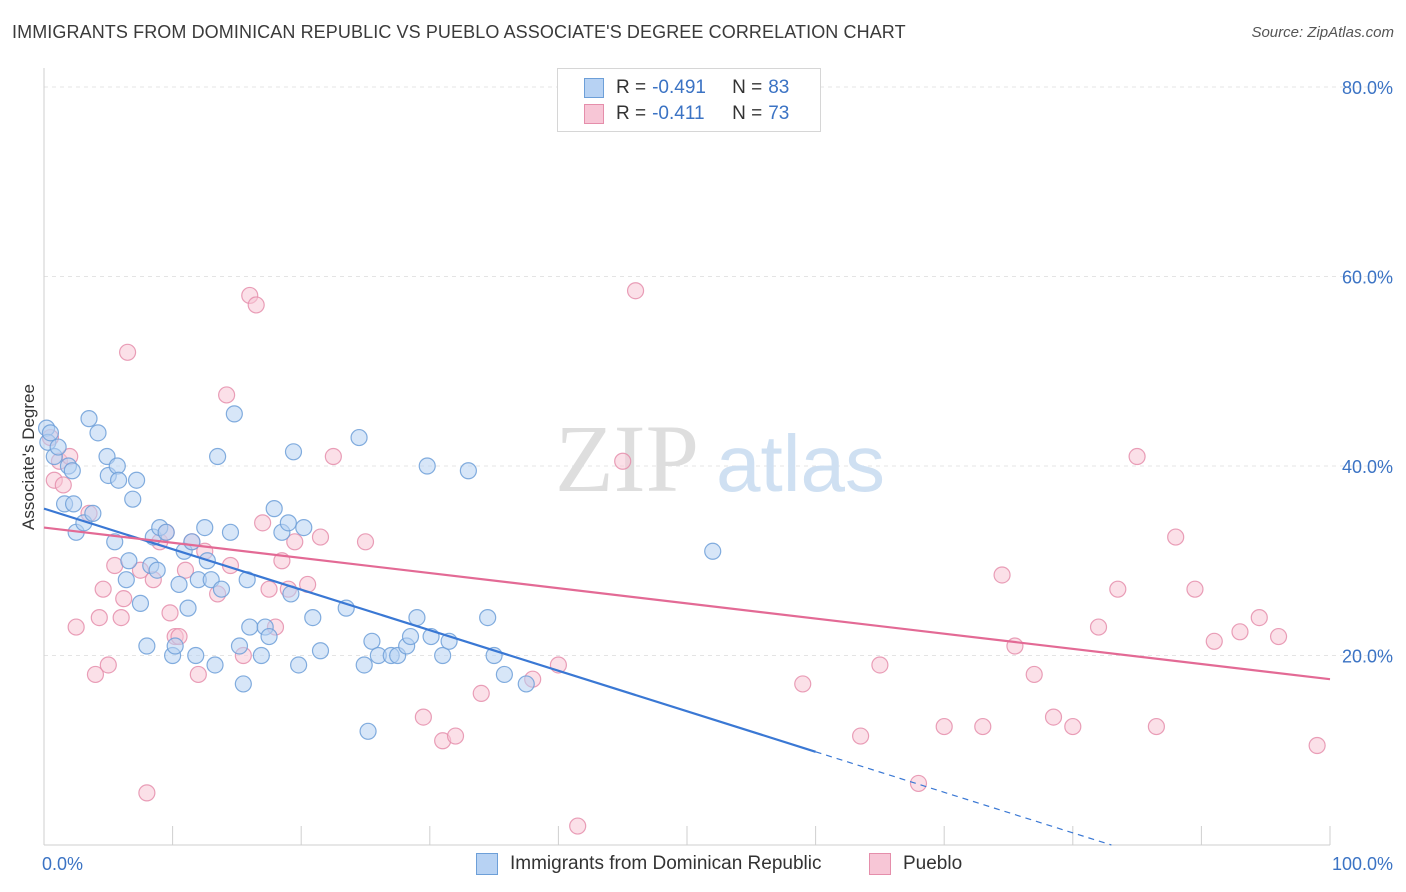 The width and height of the screenshot is (1406, 892). What do you see at coordinates (779, 113) in the screenshot?
I see `legend-n-value: 73` at bounding box center [779, 113].